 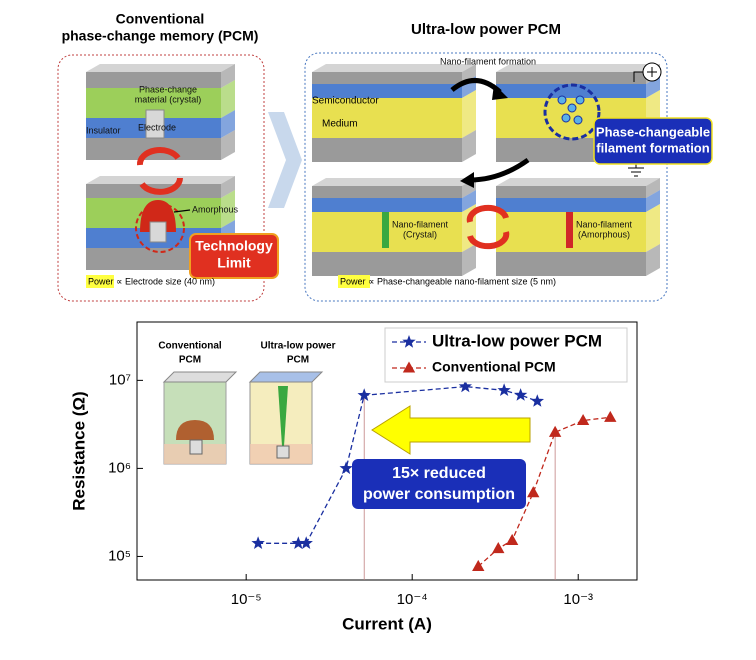 What do you see at coordinates (451, 430) in the screenshot?
I see `yellow-arrow` at bounding box center [451, 430].